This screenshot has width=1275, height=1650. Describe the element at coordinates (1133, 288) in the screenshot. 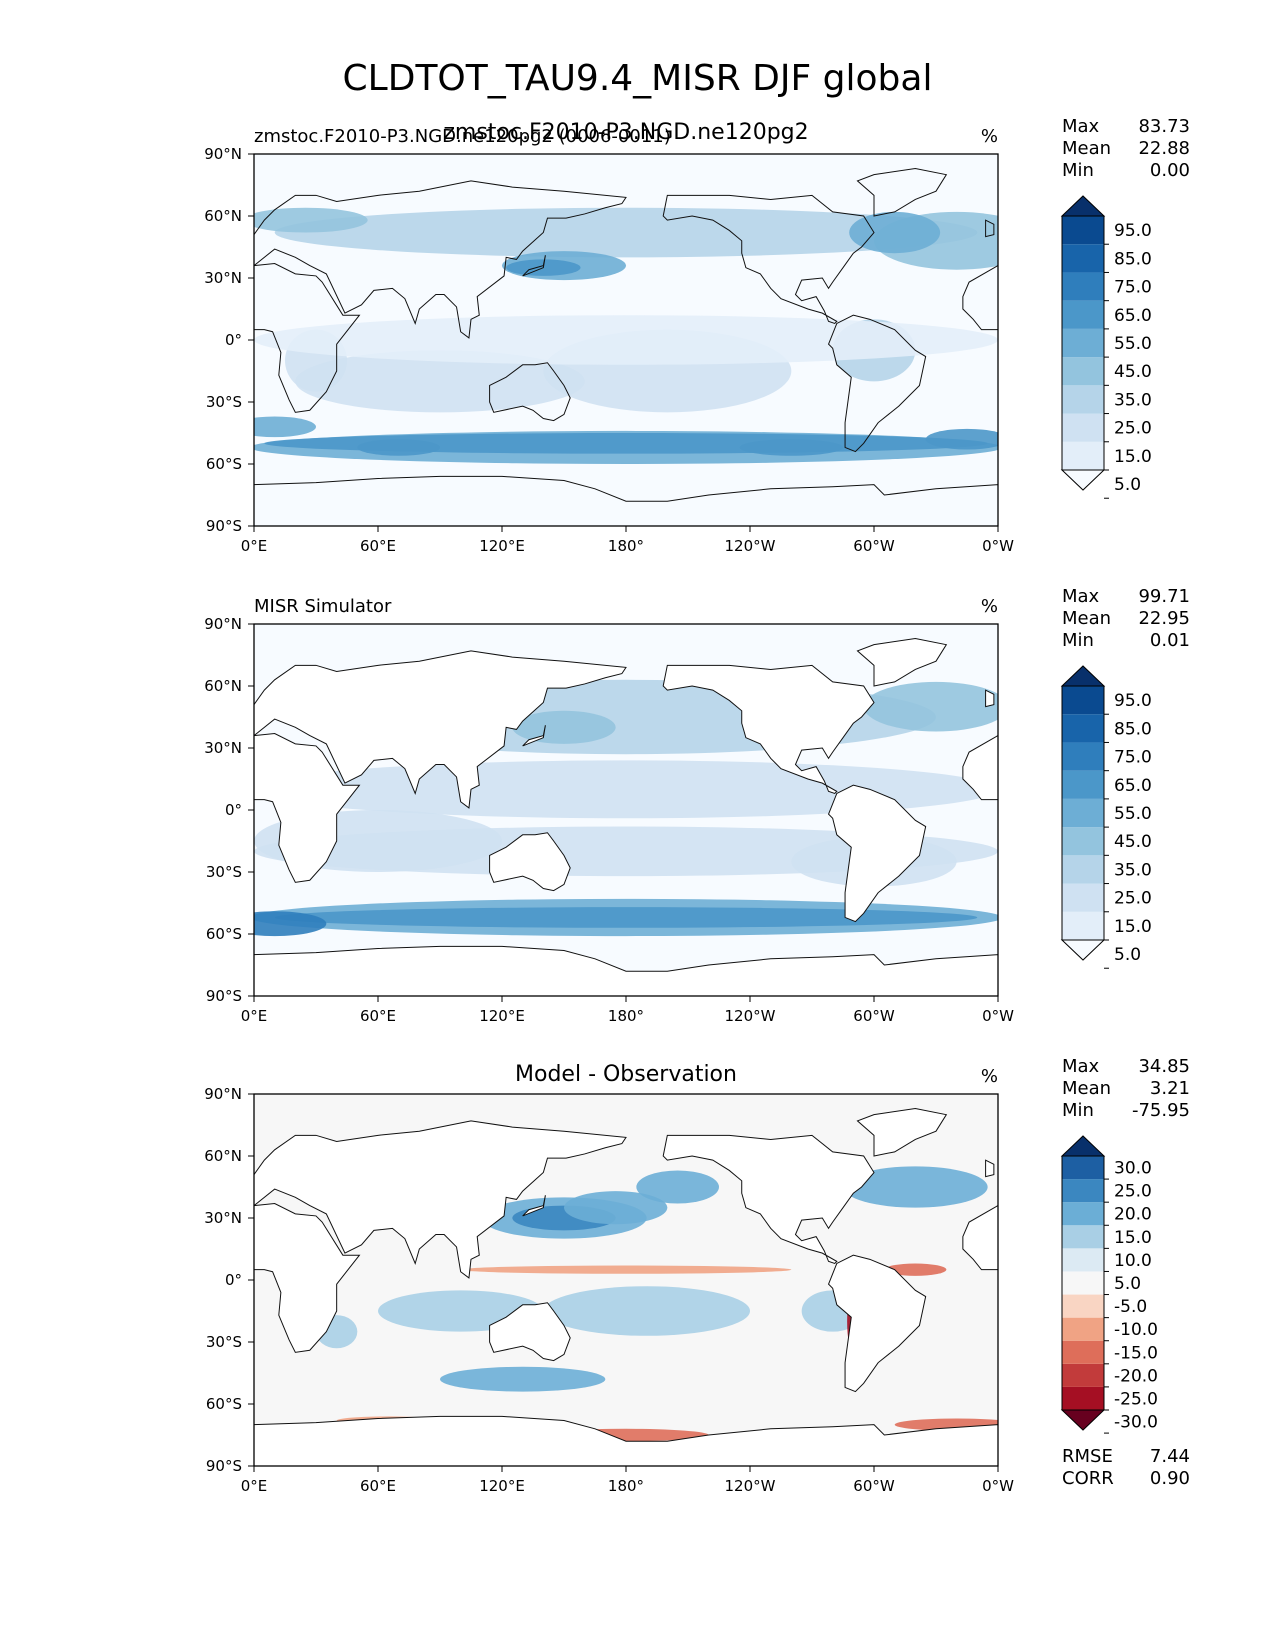

I see `colorbar-tick-label: 75.0` at that location.